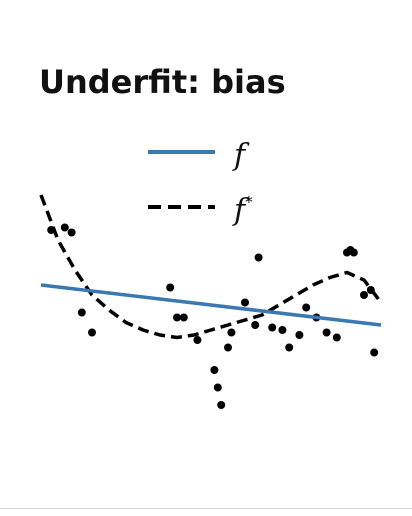 This screenshot has width=412, height=516. What do you see at coordinates (242, 210) in the screenshot?
I see `legend-label-fstar: f*` at bounding box center [242, 210].